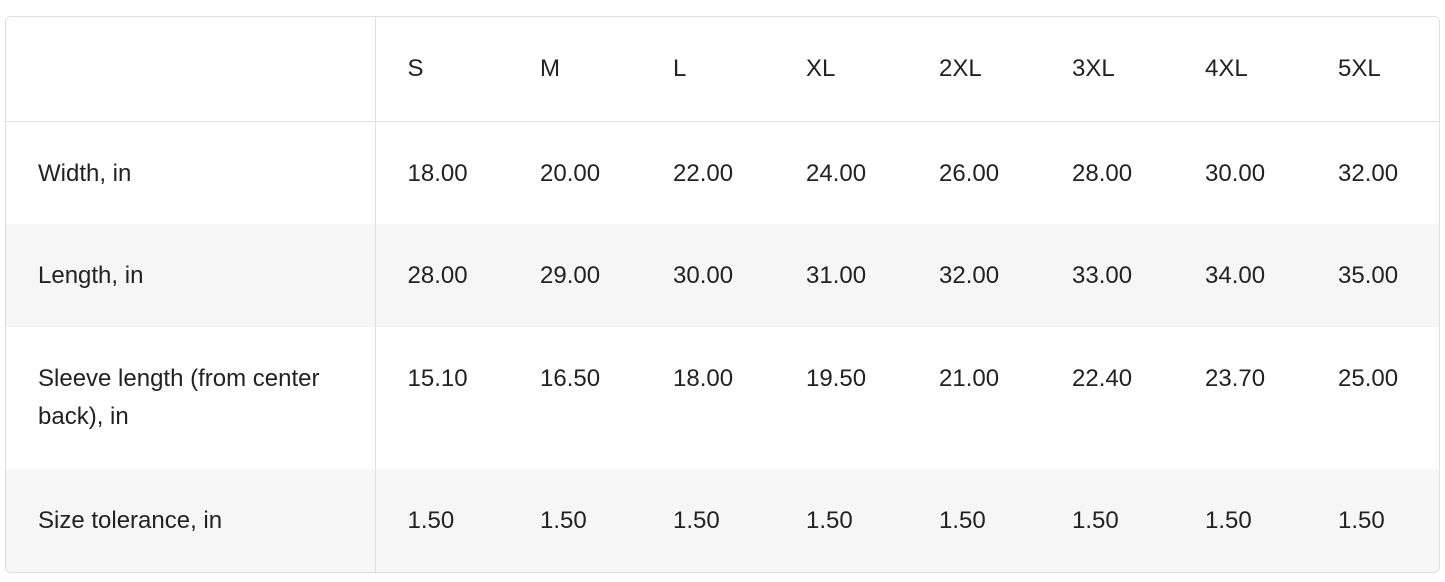 Image resolution: width=1445 pixels, height=582 pixels. I want to click on measurement-cell: 16.50, so click(570, 378).